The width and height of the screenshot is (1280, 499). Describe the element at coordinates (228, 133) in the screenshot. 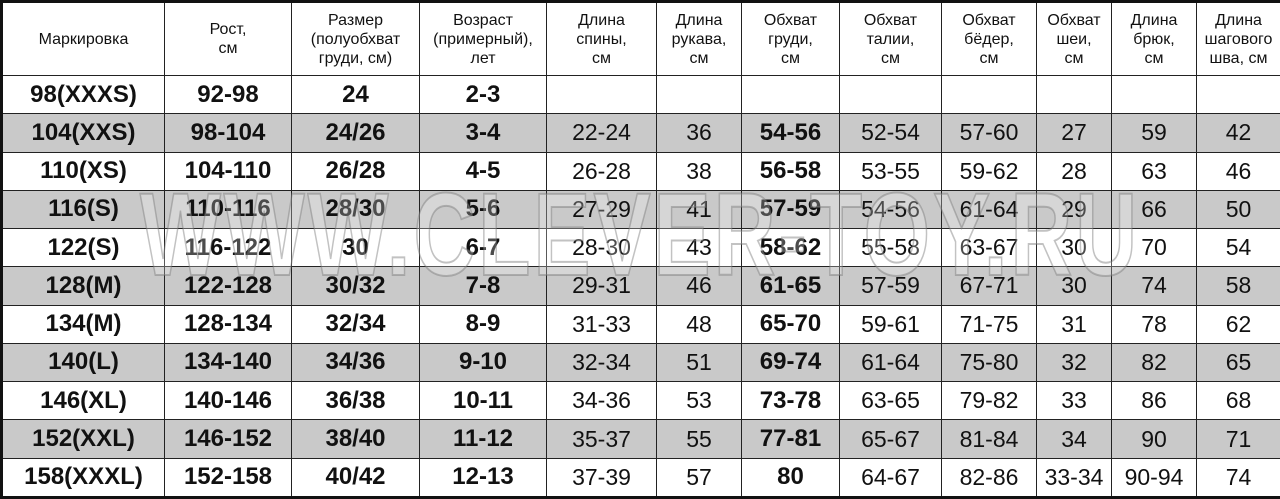

I see `table-cell: 98-104` at that location.